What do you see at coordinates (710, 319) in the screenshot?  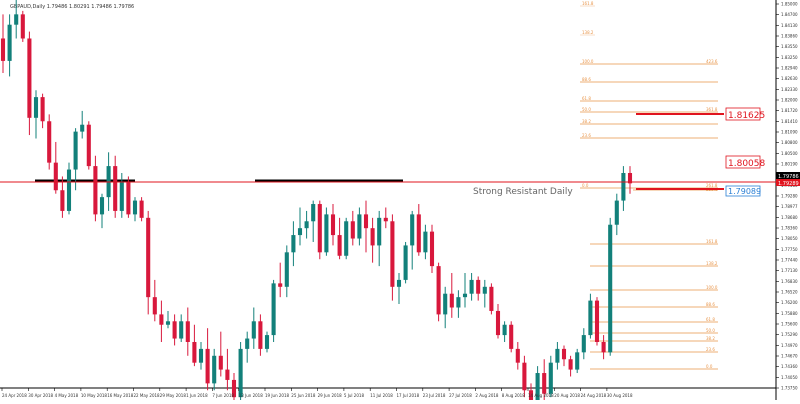 I see `fib-retrace-label: 61.8` at bounding box center [710, 319].